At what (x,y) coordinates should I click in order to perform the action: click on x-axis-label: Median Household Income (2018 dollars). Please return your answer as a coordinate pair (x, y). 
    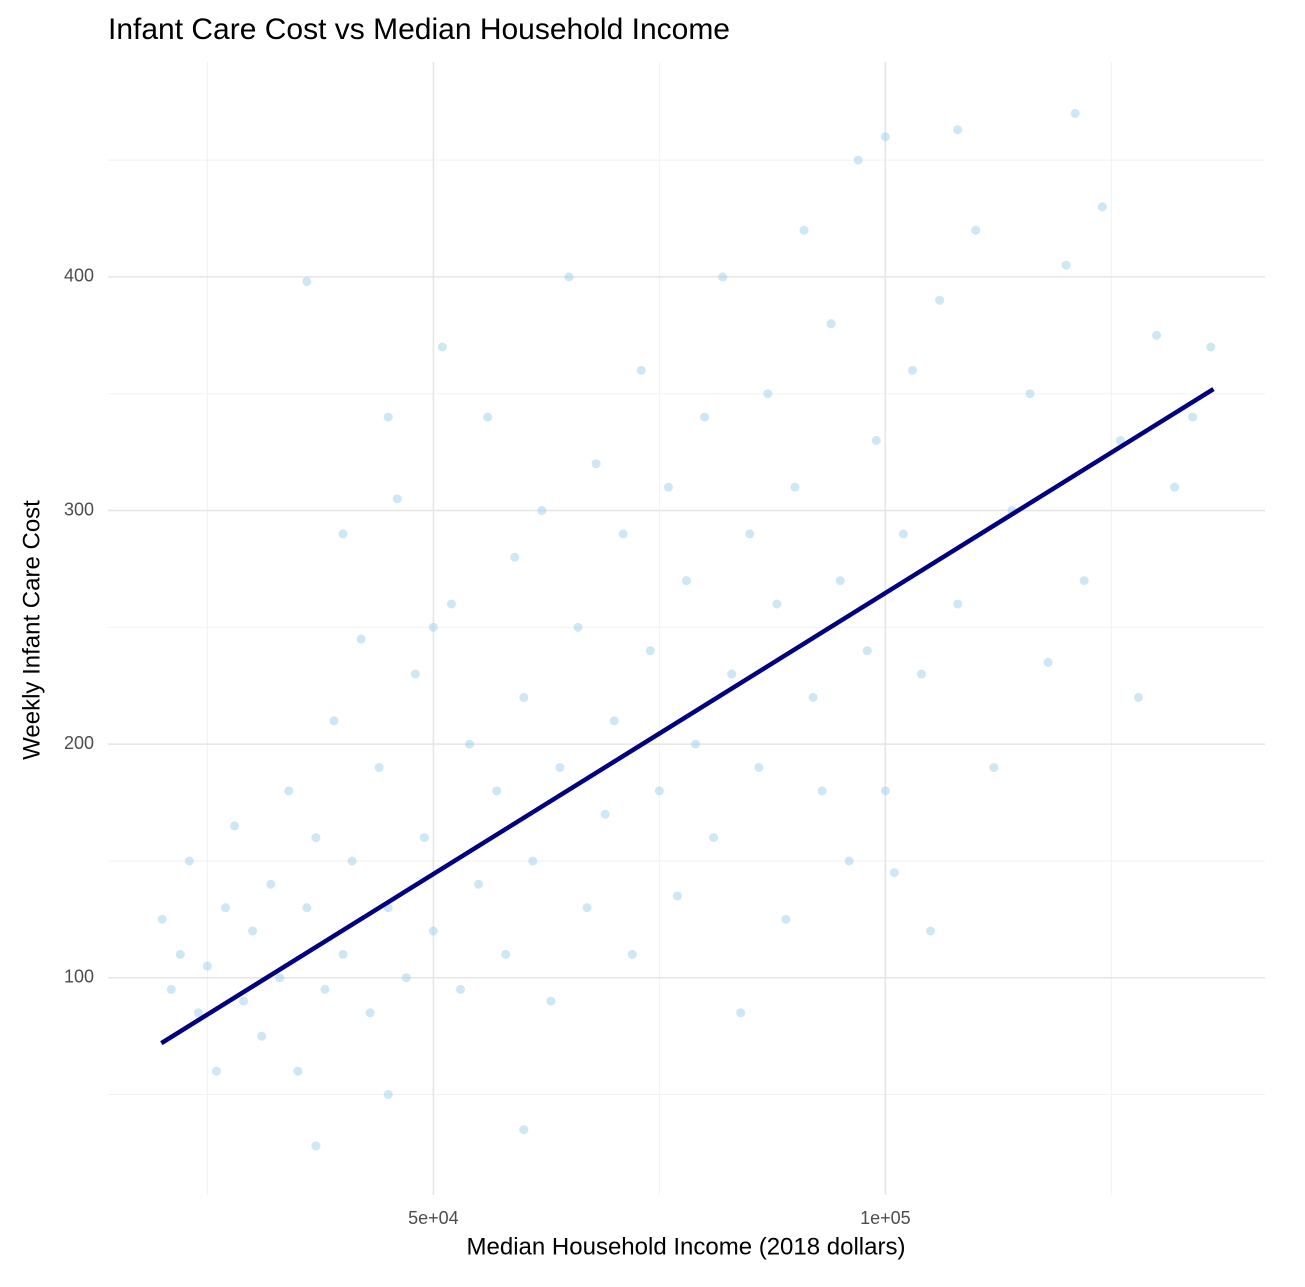
    Looking at the image, I should click on (686, 1246).